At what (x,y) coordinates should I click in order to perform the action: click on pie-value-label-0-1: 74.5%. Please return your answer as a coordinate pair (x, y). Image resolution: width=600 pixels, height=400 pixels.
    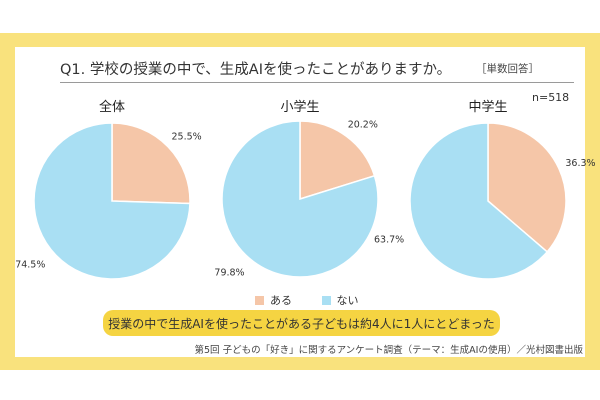
    Looking at the image, I should click on (30, 265).